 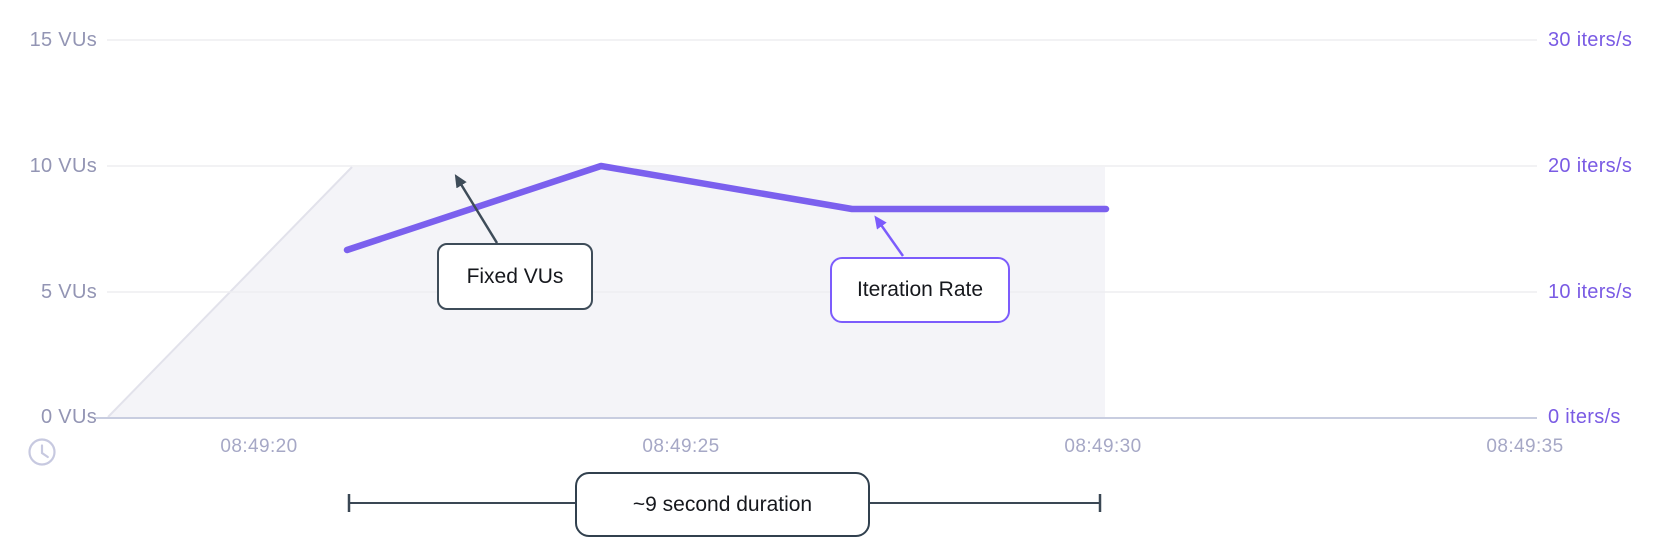 What do you see at coordinates (1590, 40) in the screenshot?
I see `right-axis-tick-30iters: 30 iters/s` at bounding box center [1590, 40].